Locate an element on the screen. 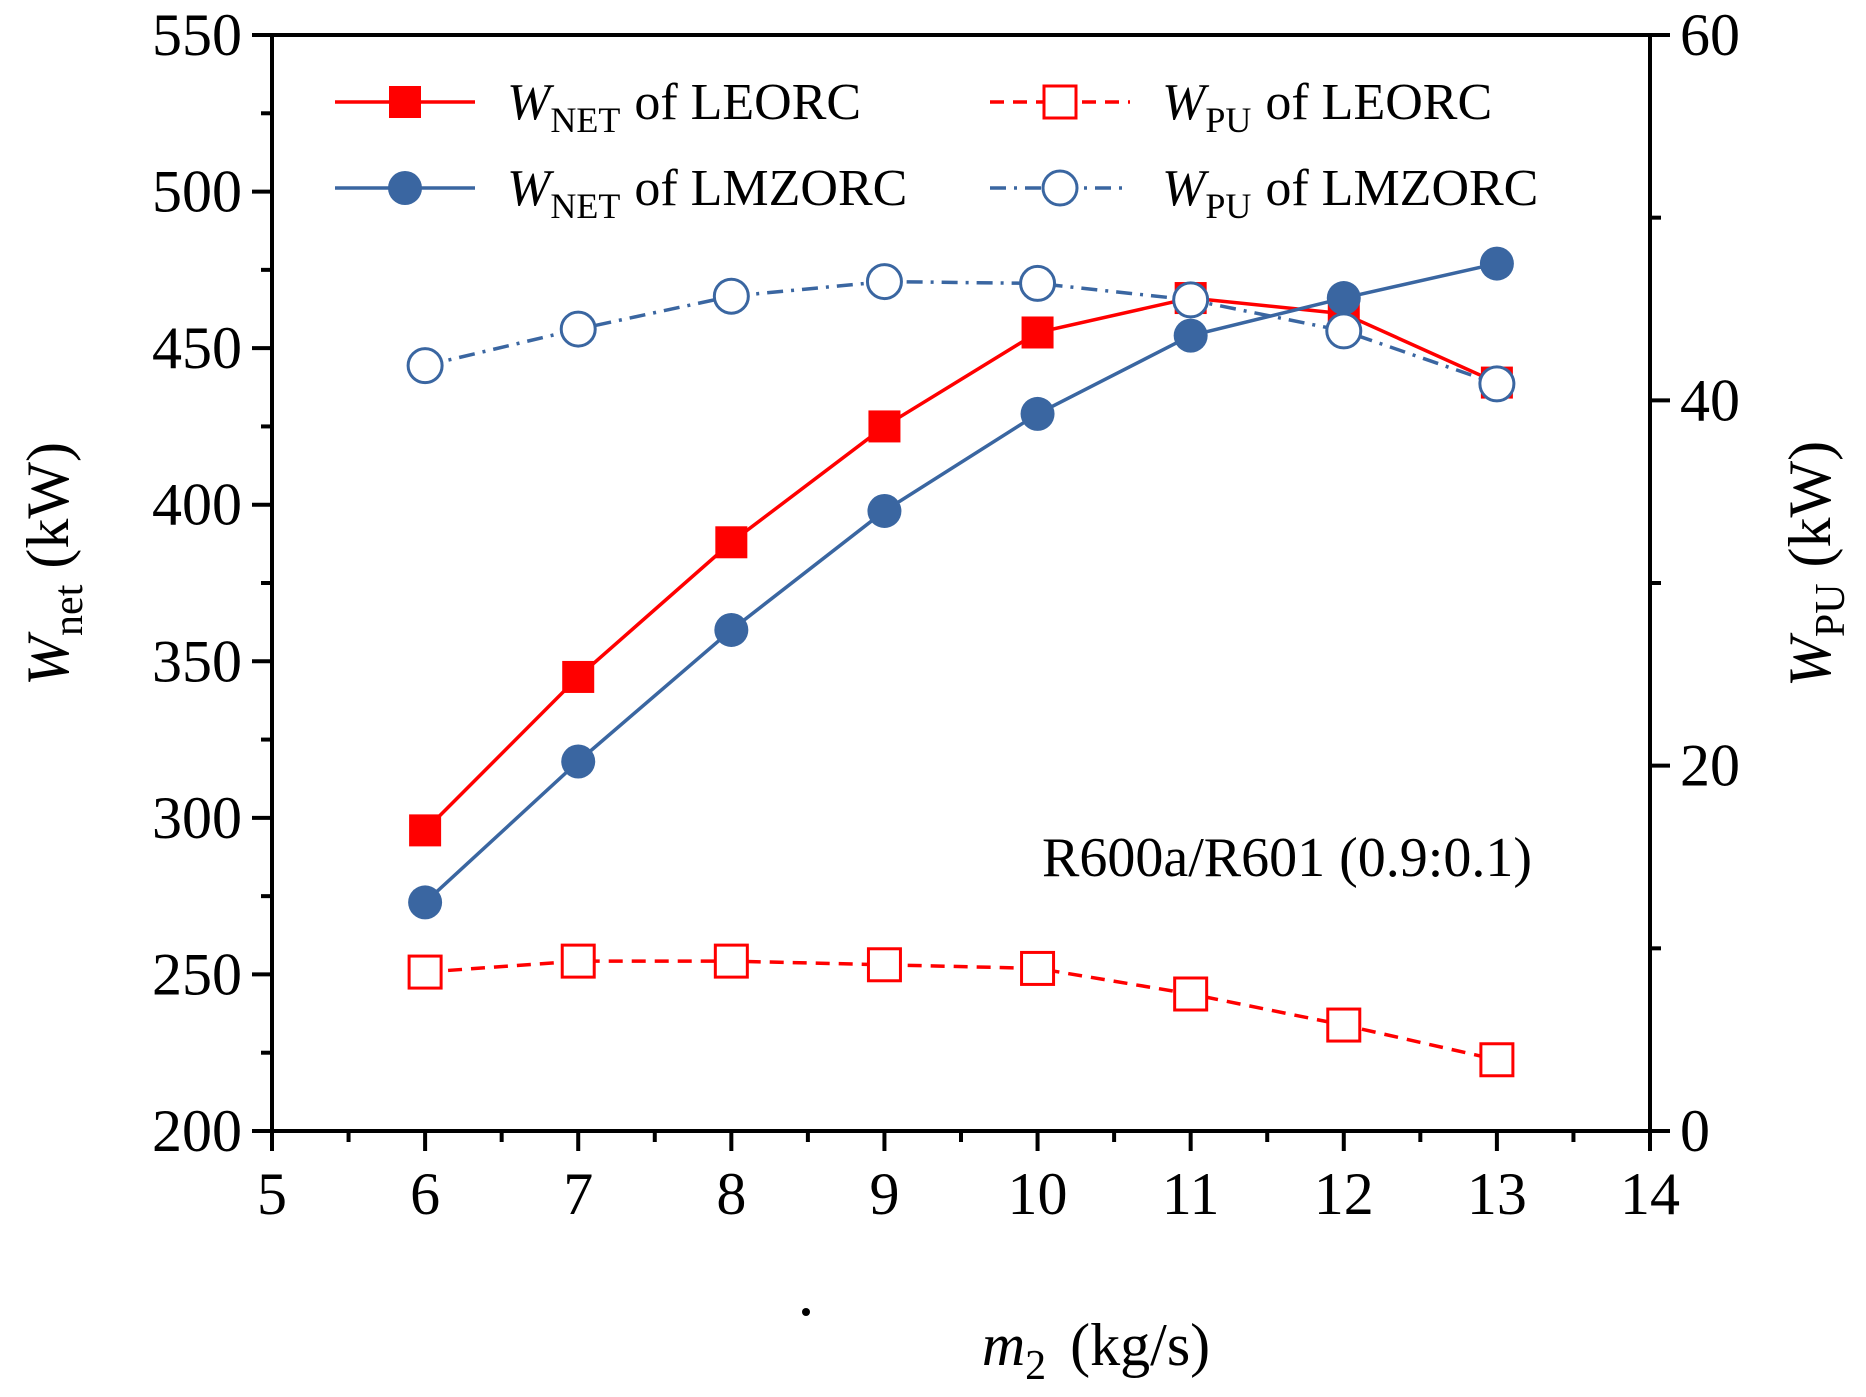  legend-item-1: WNET of LEORC is located at coordinates (598, 107).